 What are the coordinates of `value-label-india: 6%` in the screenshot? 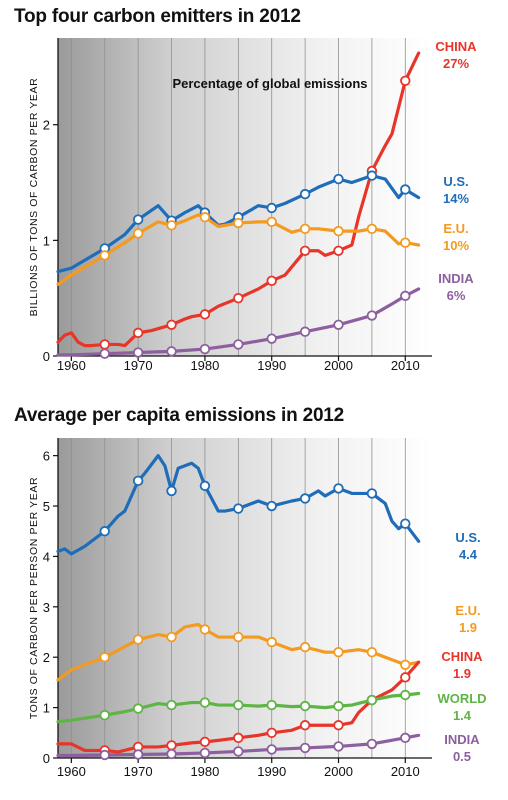 It's located at (456, 295).